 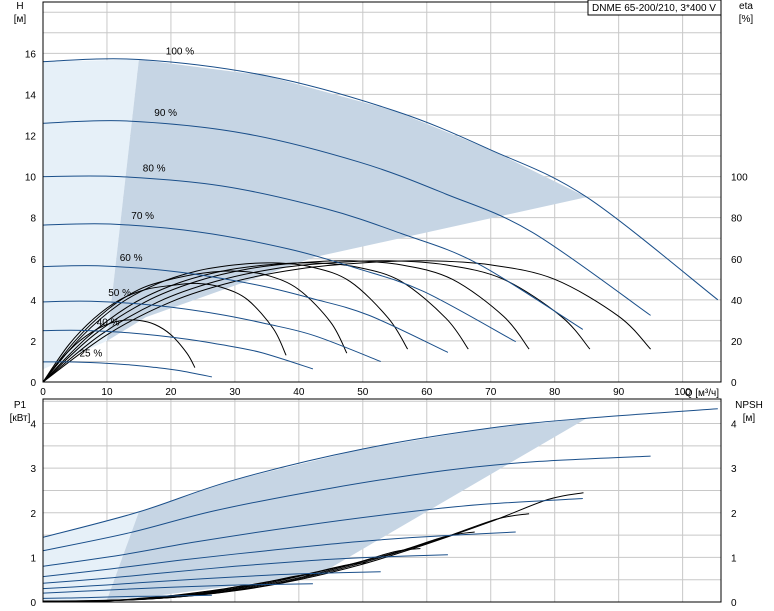 What do you see at coordinates (734, 603) in the screenshot?
I see `npsh-tick-label: 0` at bounding box center [734, 603].